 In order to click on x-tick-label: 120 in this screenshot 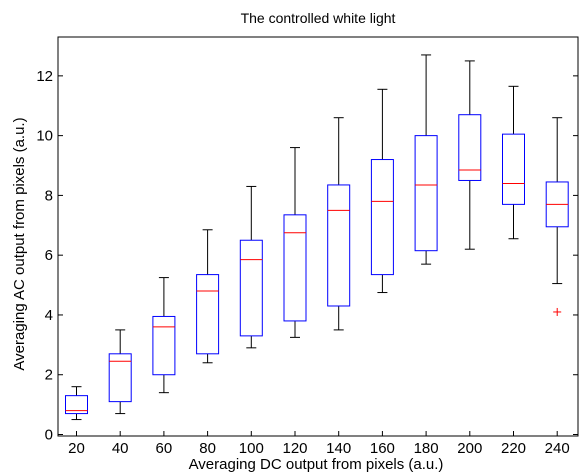, I will do `click(294, 448)`.